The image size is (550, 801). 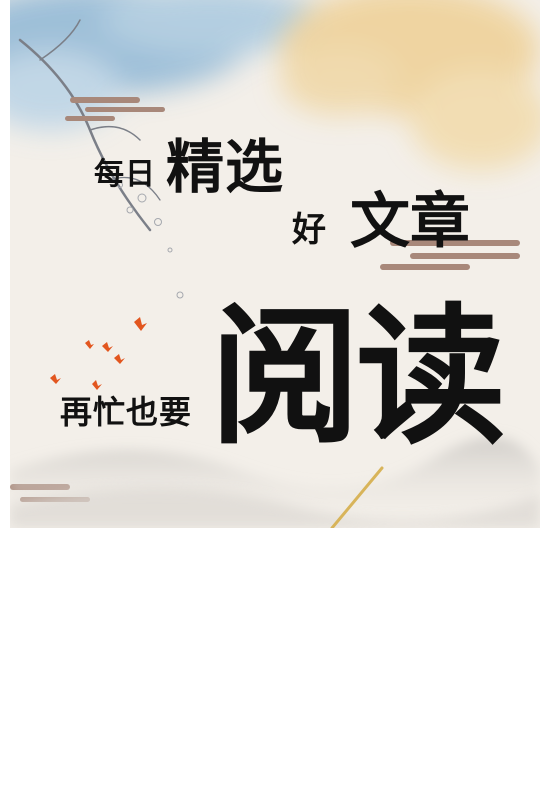 I want to click on title-articles: 文章, so click(x=410, y=222).